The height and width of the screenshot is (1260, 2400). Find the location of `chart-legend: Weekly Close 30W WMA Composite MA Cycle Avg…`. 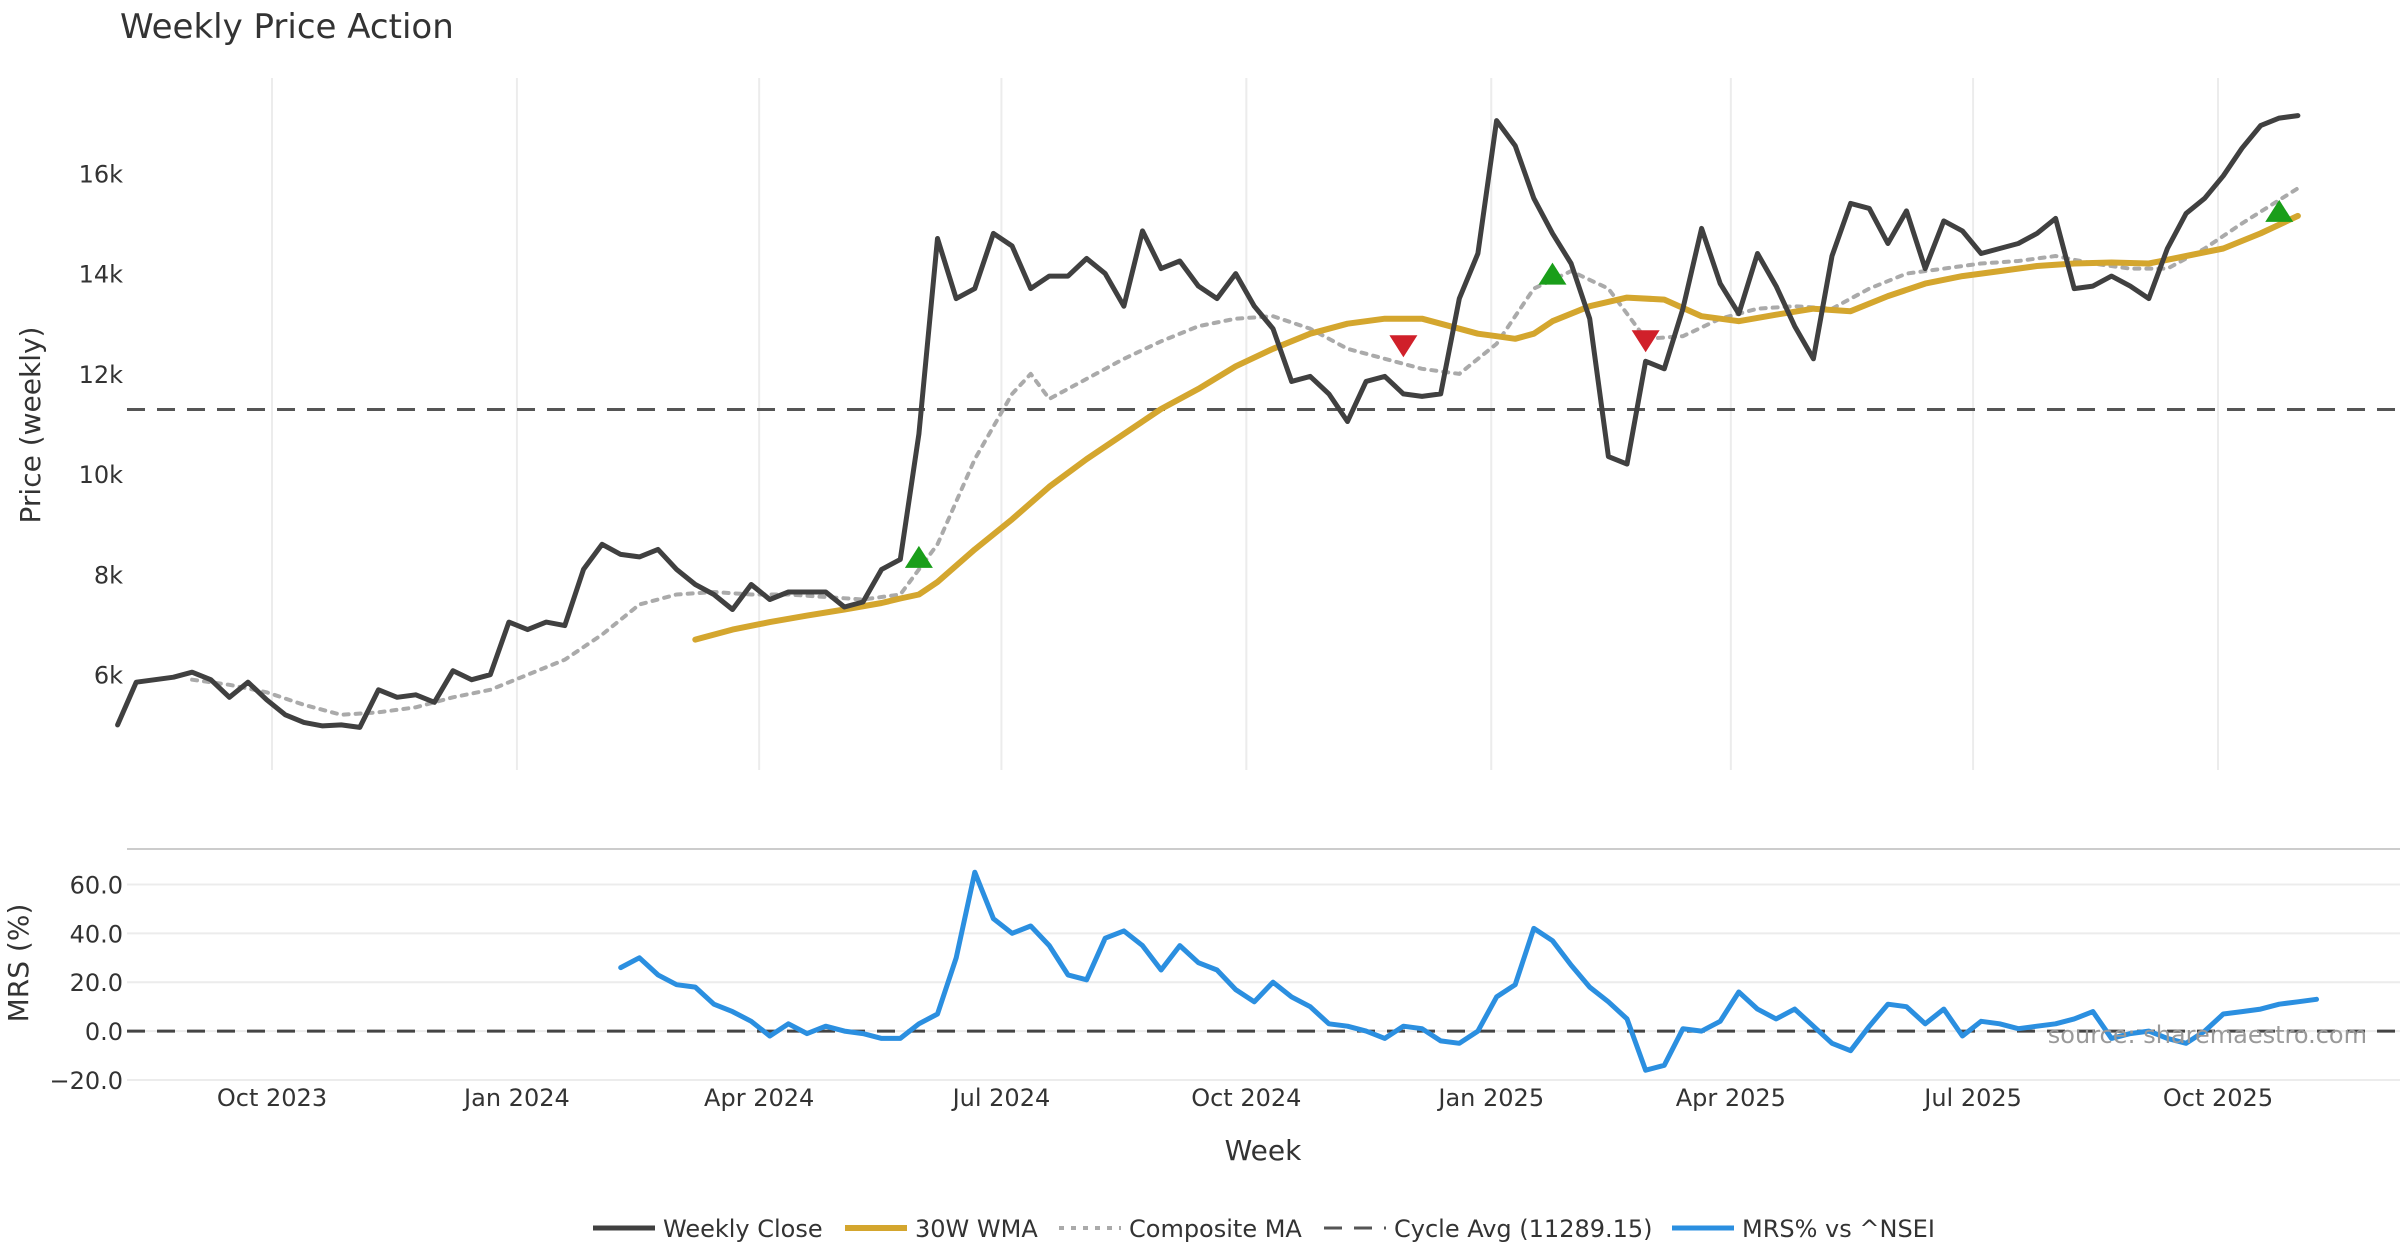

chart-legend: Weekly Close 30W WMA Composite MA Cycle Avg… is located at coordinates (1264, 1229).